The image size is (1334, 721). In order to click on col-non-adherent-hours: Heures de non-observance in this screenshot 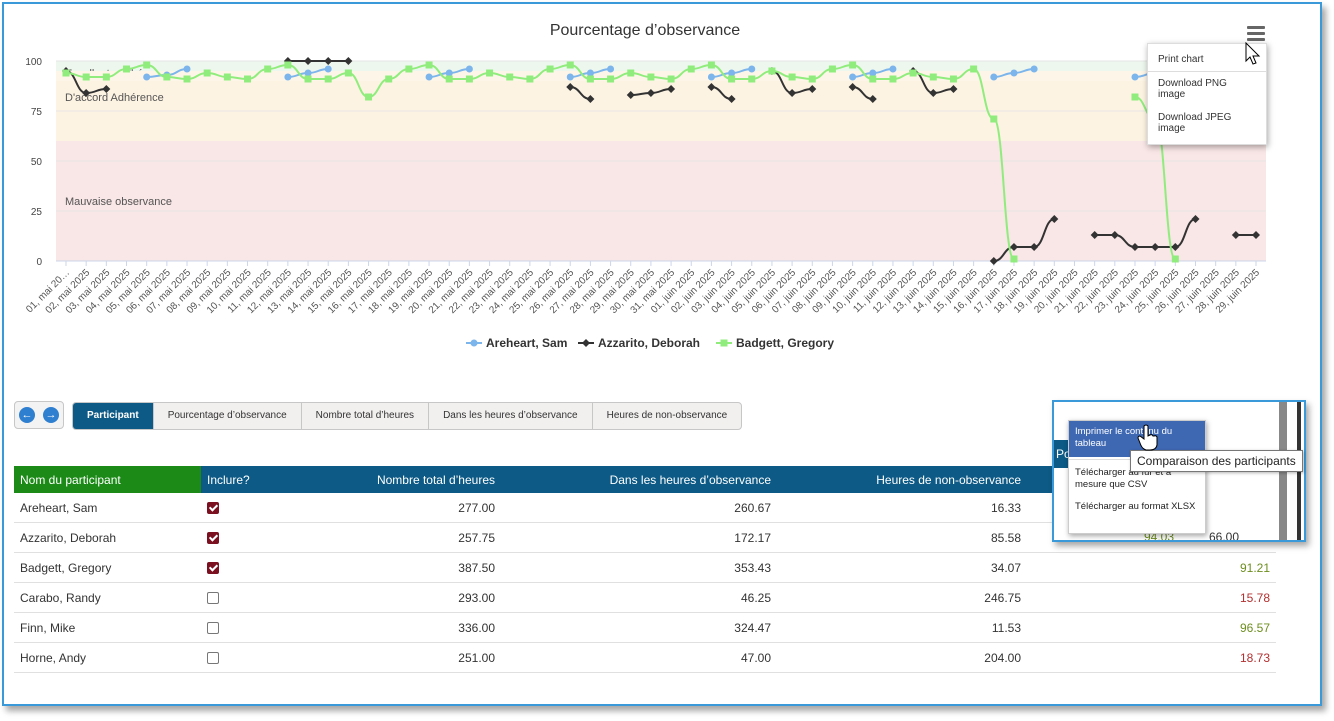, I will do `click(902, 479)`.